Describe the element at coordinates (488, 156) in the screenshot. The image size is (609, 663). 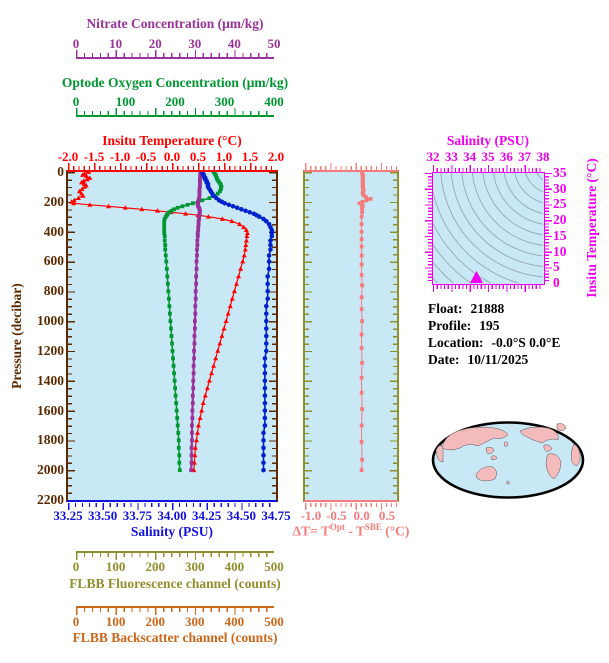
I see `ts-salinity-tick-labels: 32 33 34 35 36 37 38` at that location.